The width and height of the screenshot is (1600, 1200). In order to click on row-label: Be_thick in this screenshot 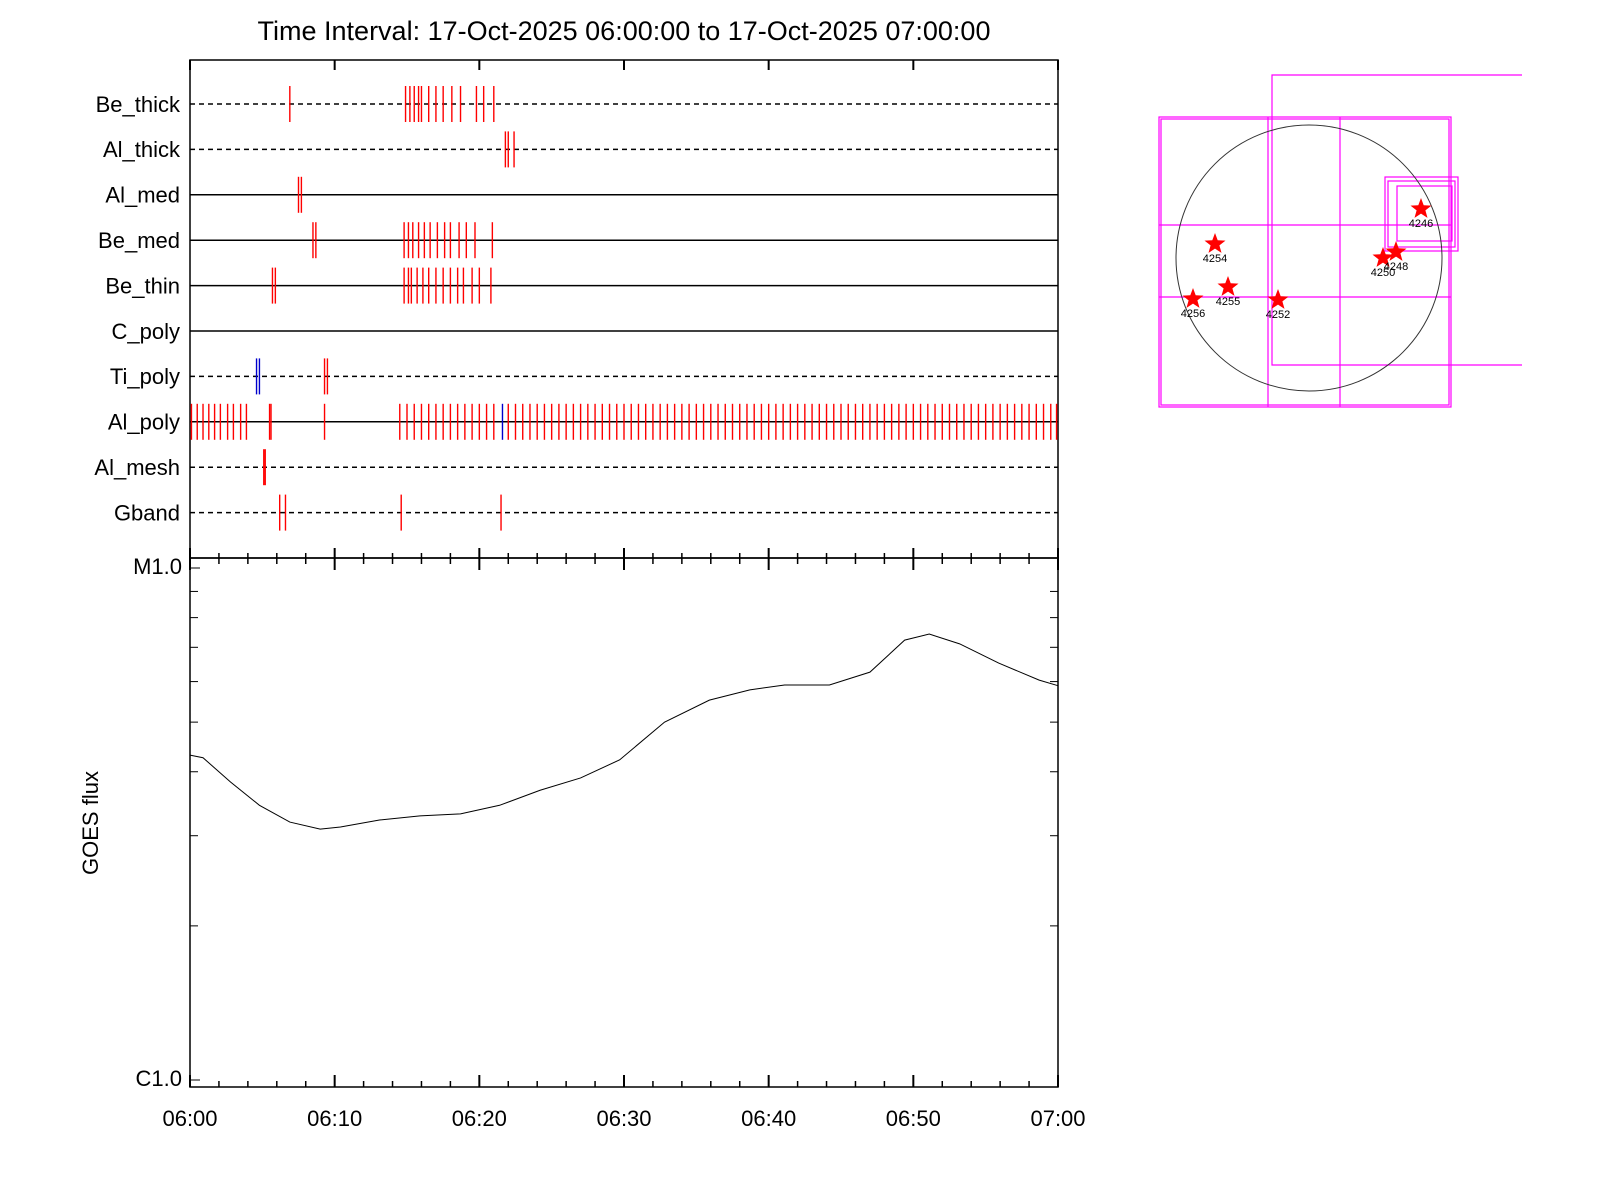, I will do `click(138, 104)`.